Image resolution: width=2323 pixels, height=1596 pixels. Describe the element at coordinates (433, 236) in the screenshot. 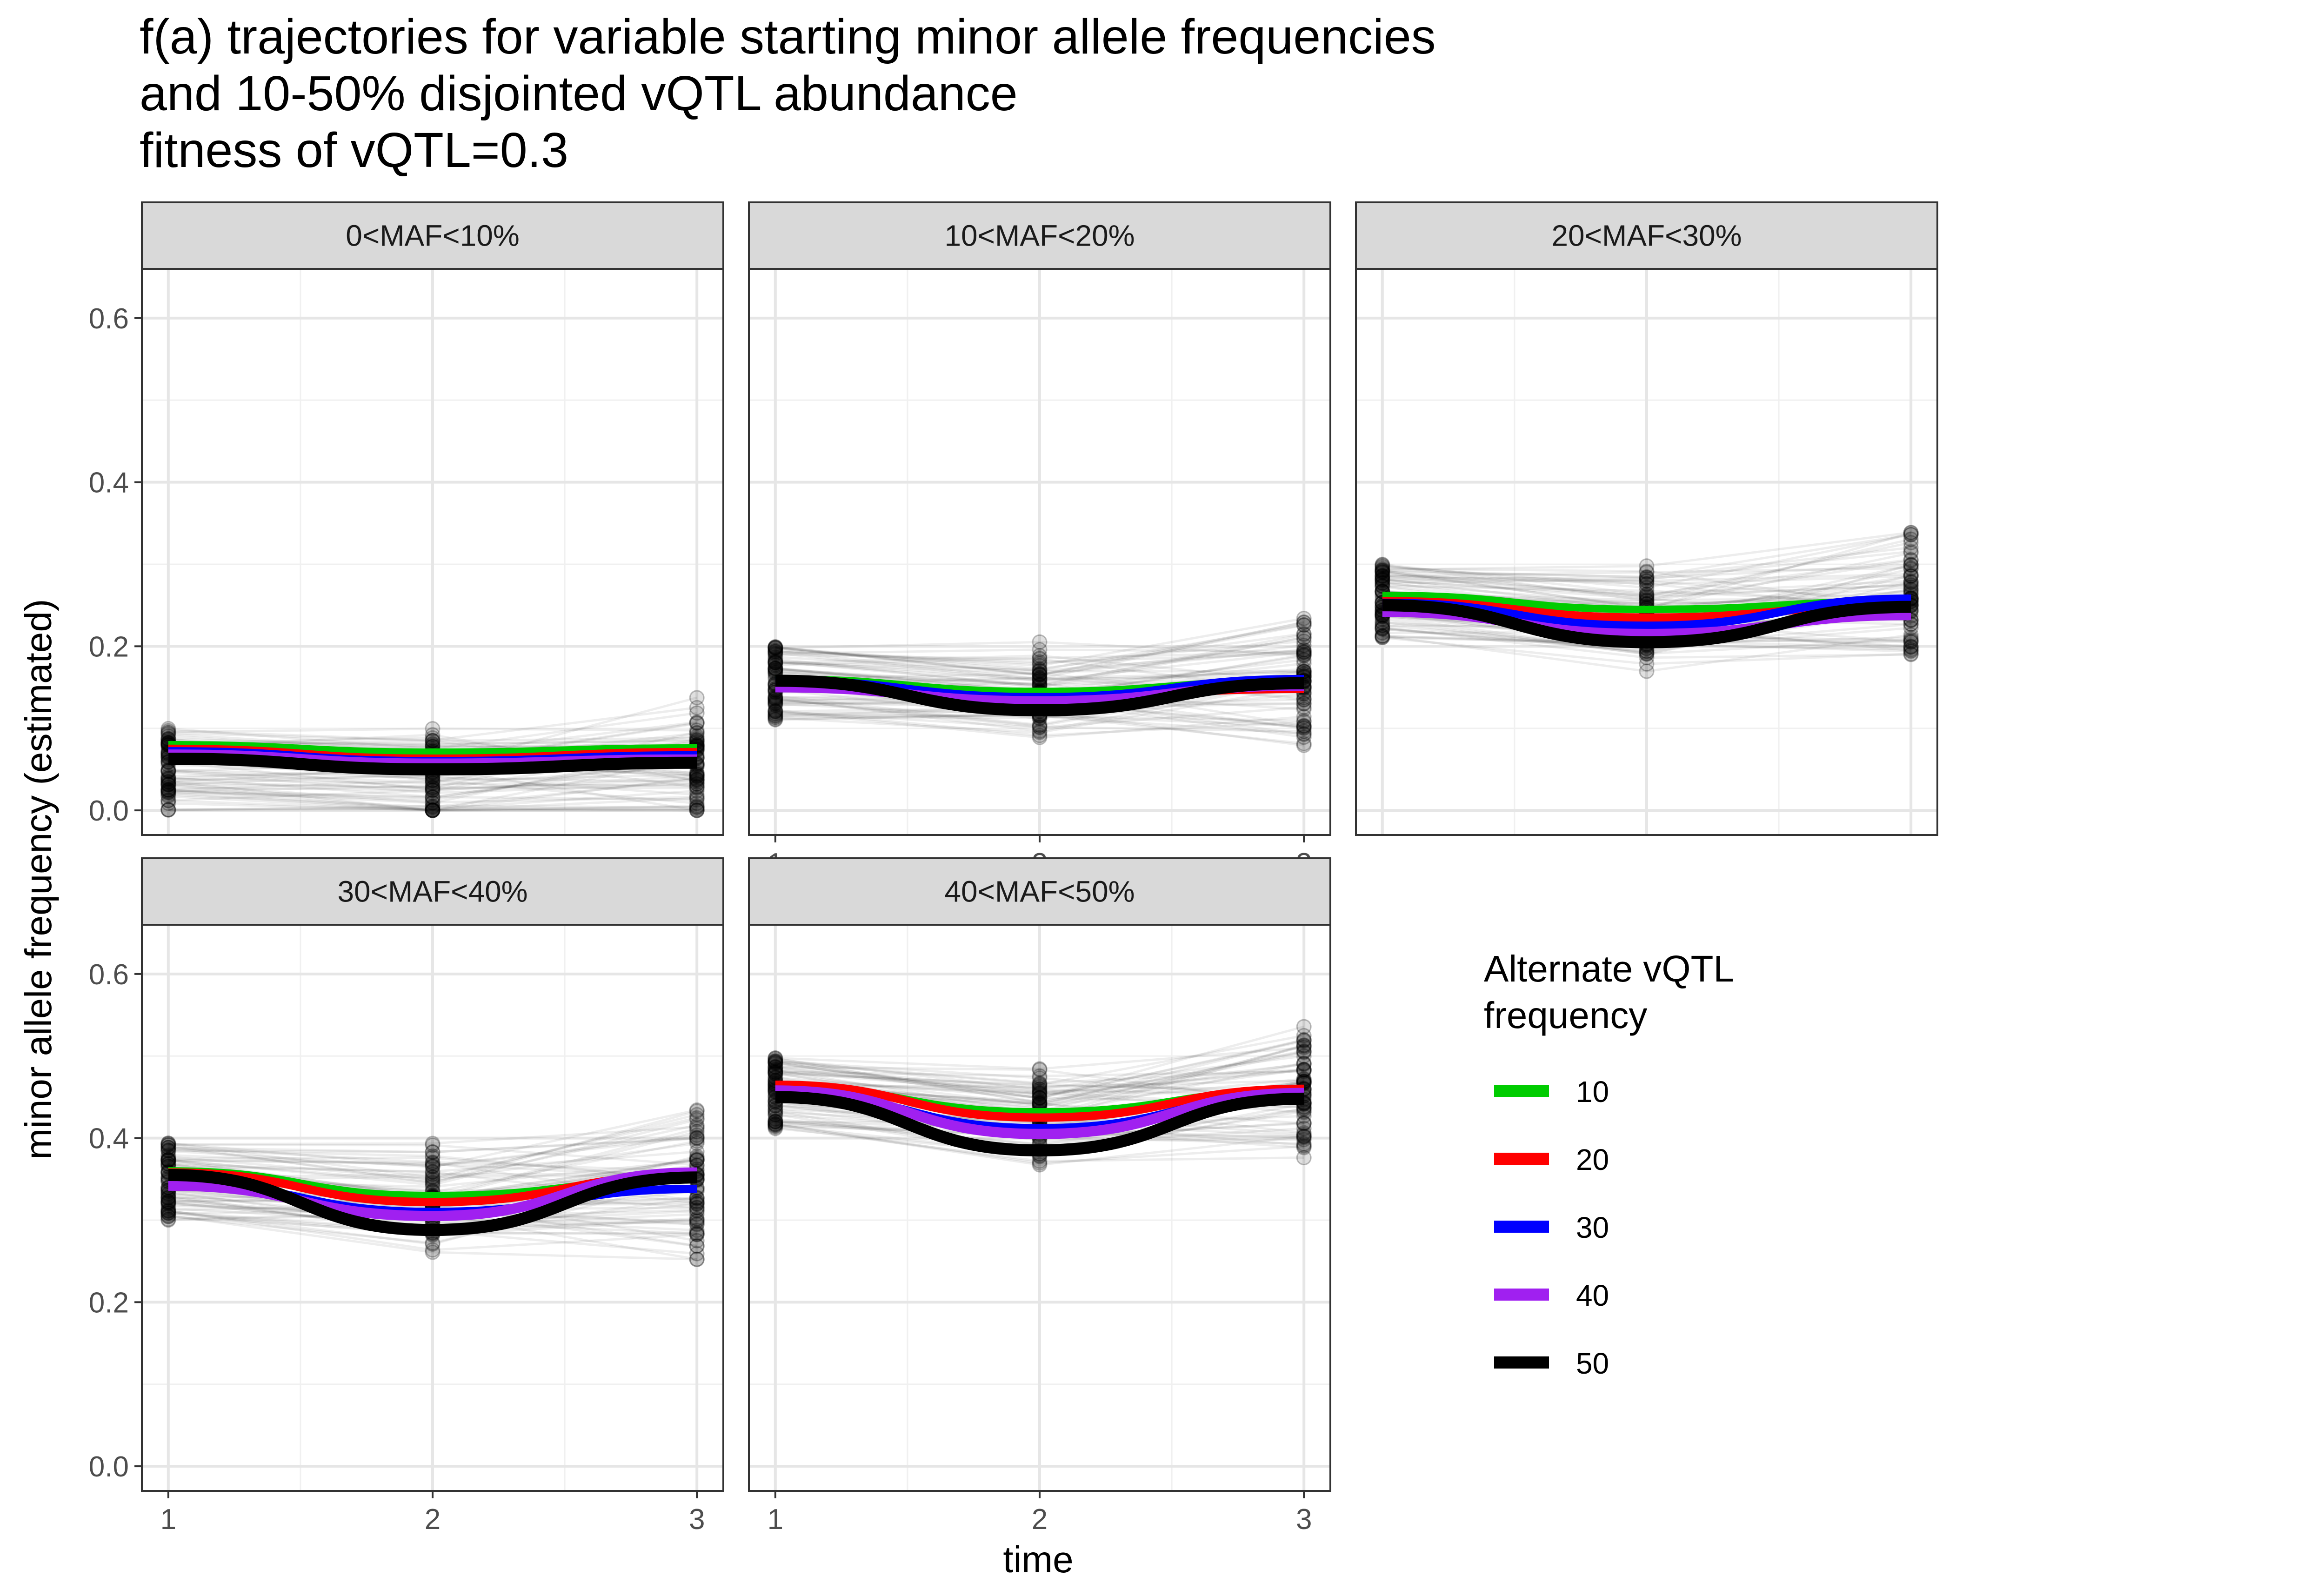

I see `facet-strip-label: 0<MAF<10%` at that location.